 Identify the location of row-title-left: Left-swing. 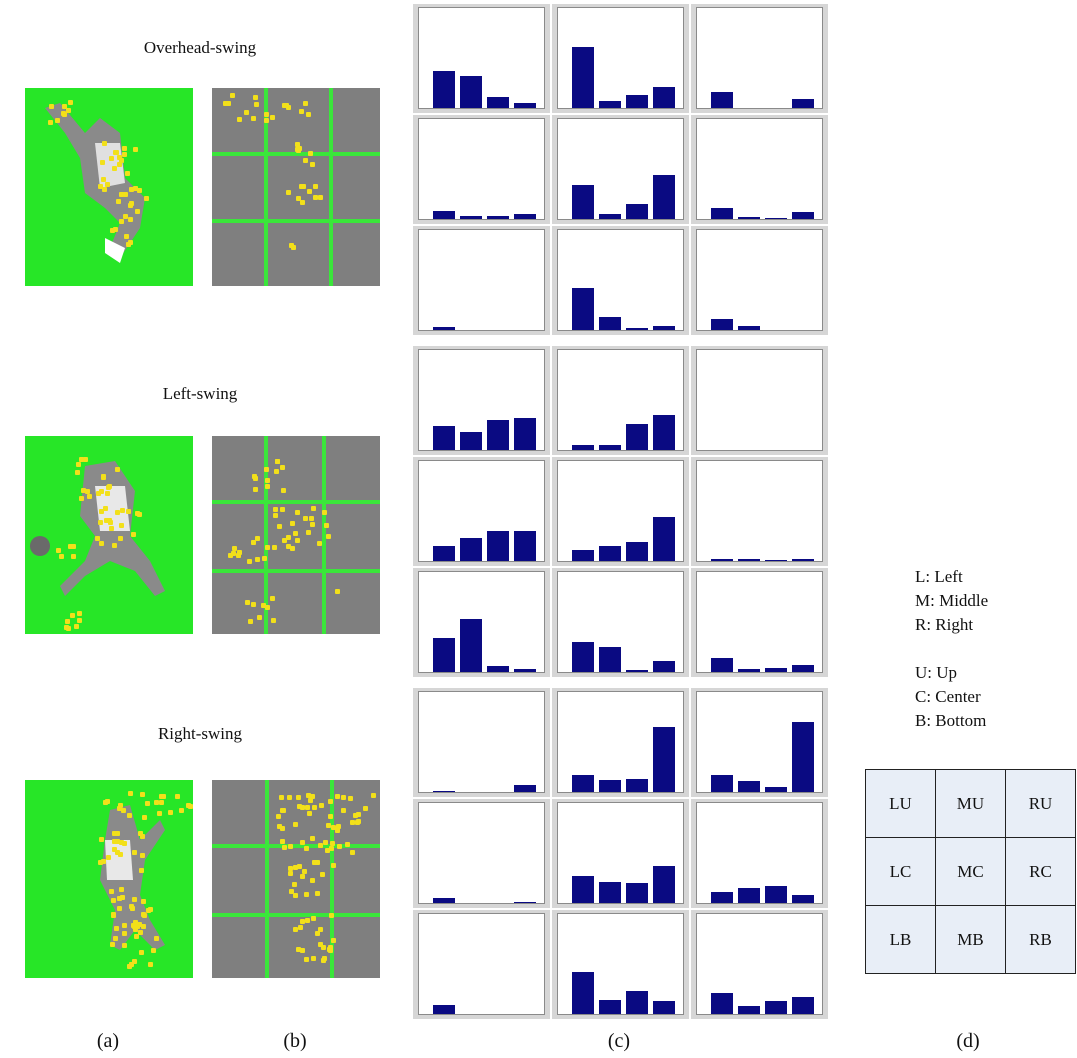
(200, 393).